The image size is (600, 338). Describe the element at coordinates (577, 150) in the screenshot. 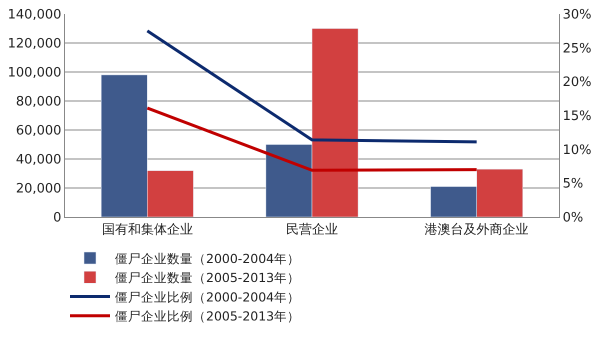

I see `y2-tick-label: 10%` at that location.